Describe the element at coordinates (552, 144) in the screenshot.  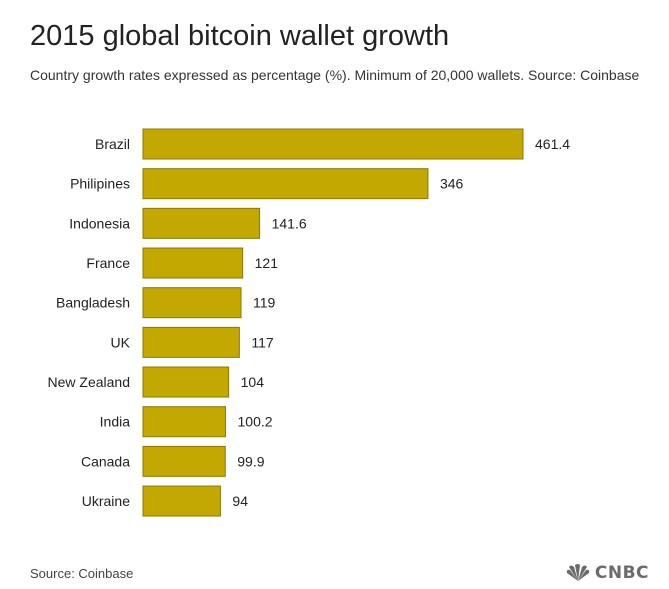
I see `value-label: 461.4` at that location.